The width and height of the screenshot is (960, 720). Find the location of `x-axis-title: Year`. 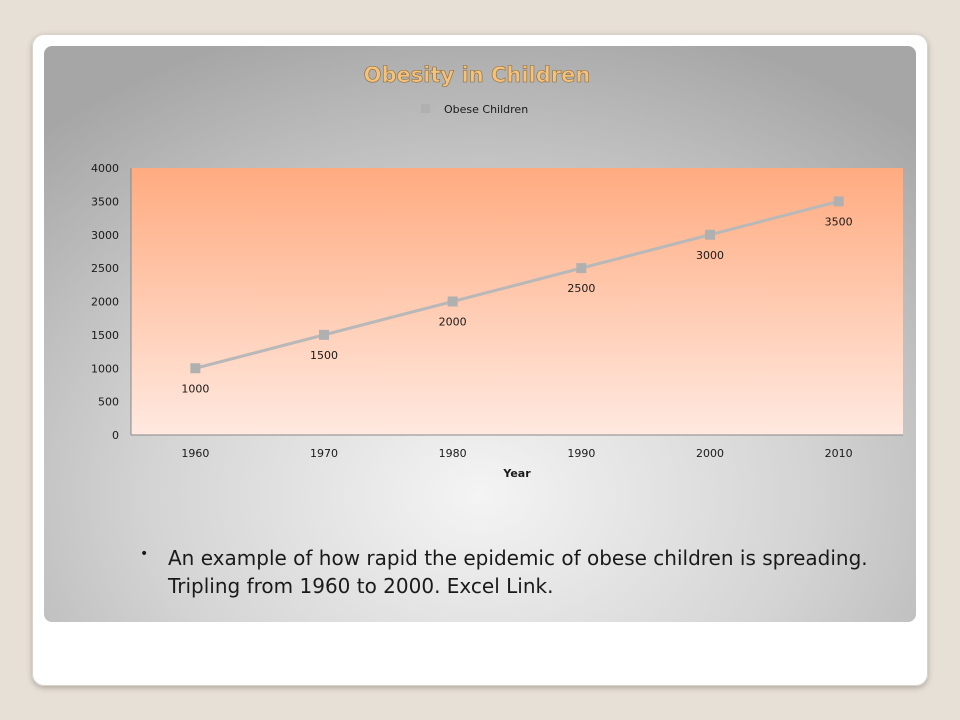

x-axis-title: Year is located at coordinates (516, 473).